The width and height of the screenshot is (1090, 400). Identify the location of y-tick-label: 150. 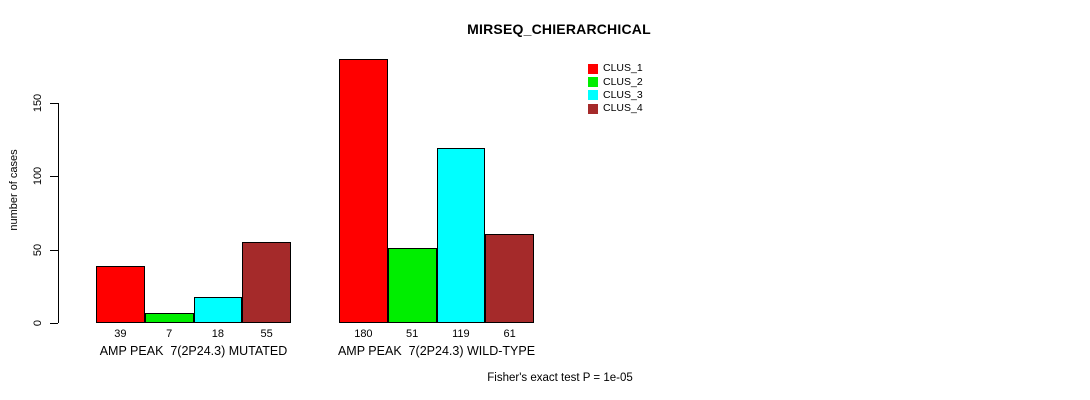
(38, 103).